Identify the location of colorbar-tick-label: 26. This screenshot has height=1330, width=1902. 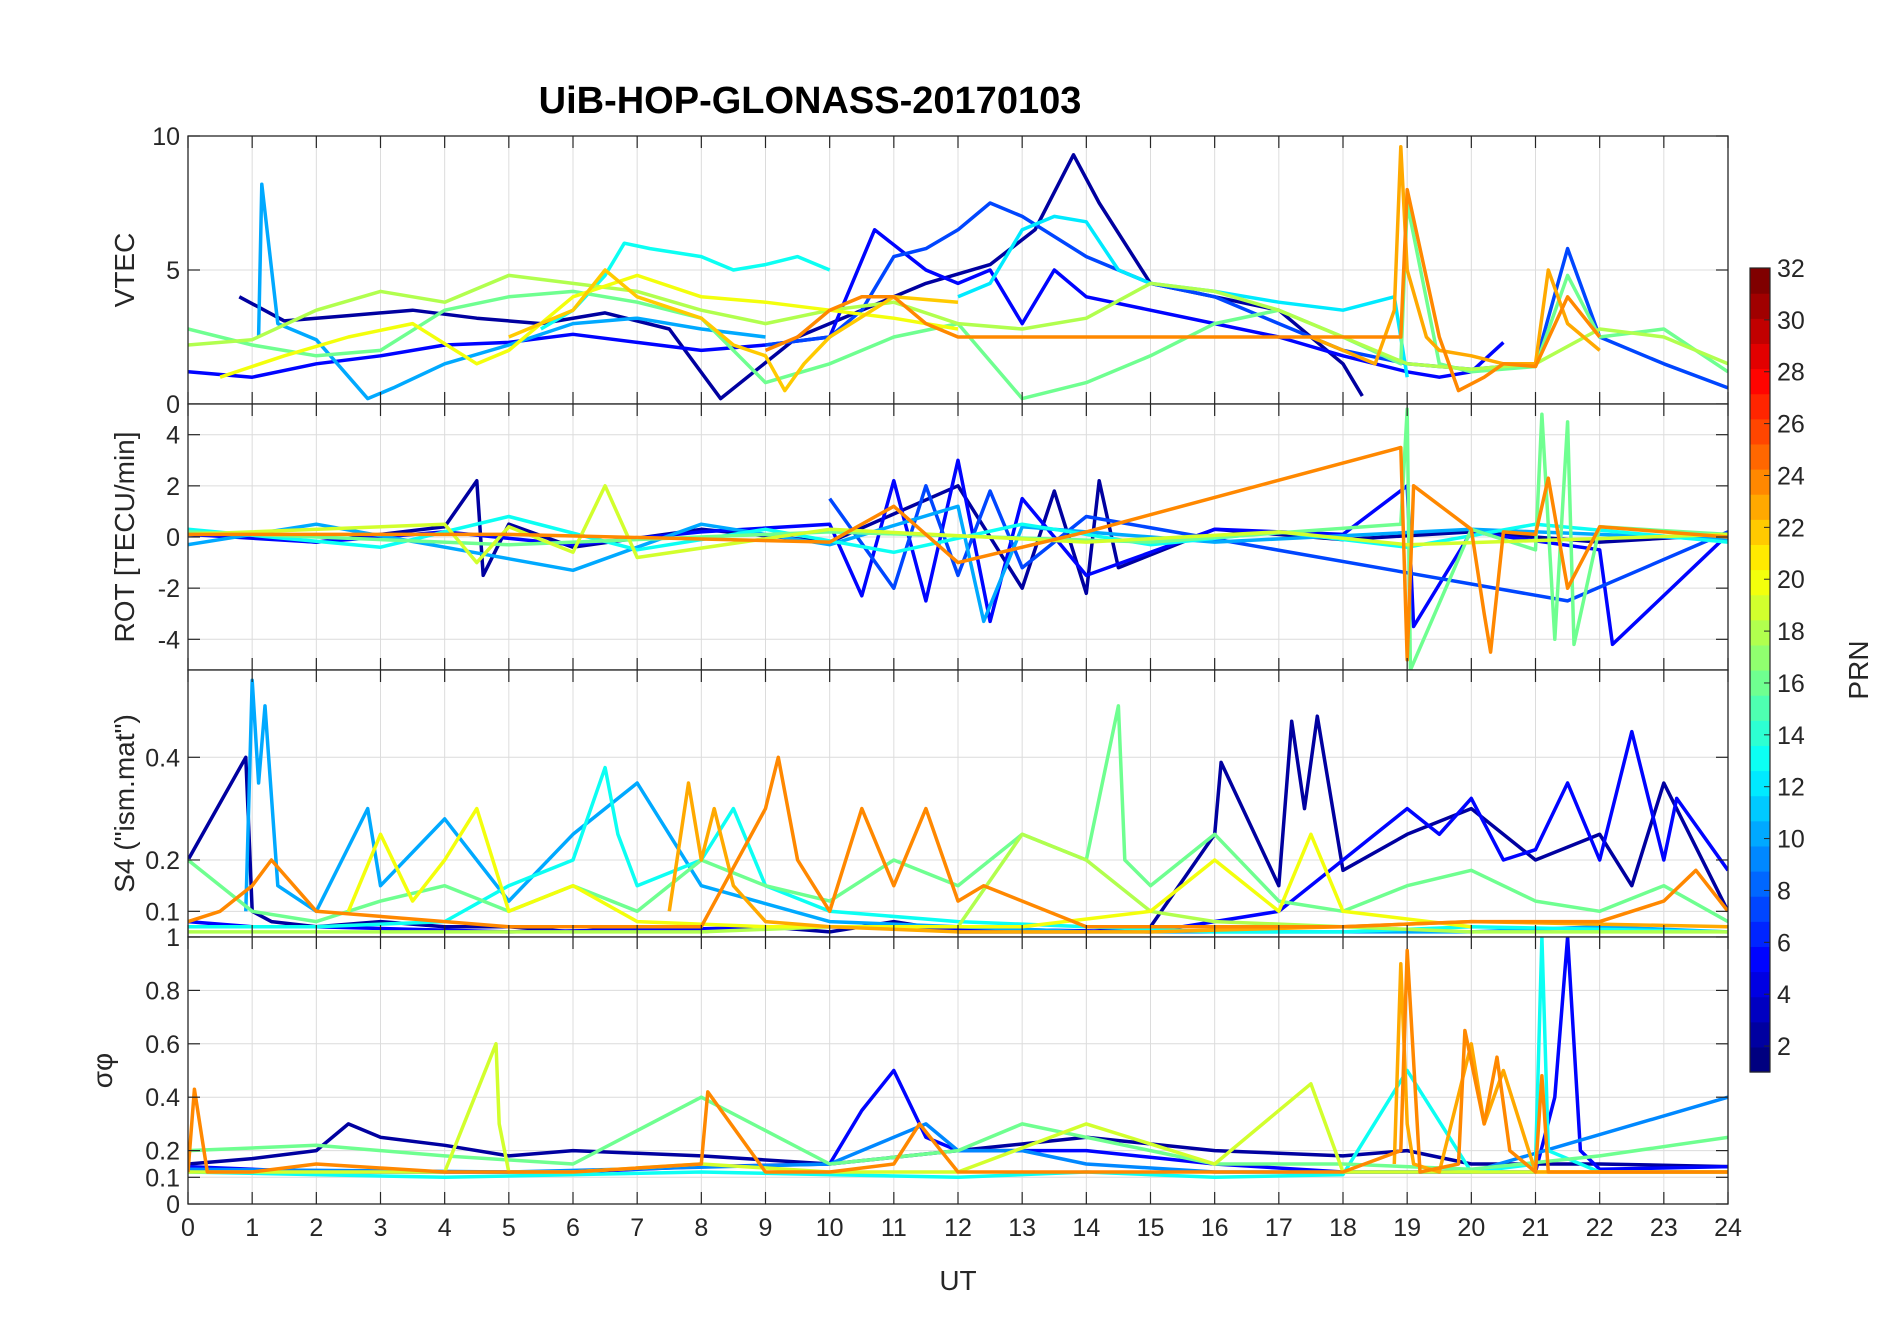
(1791, 425).